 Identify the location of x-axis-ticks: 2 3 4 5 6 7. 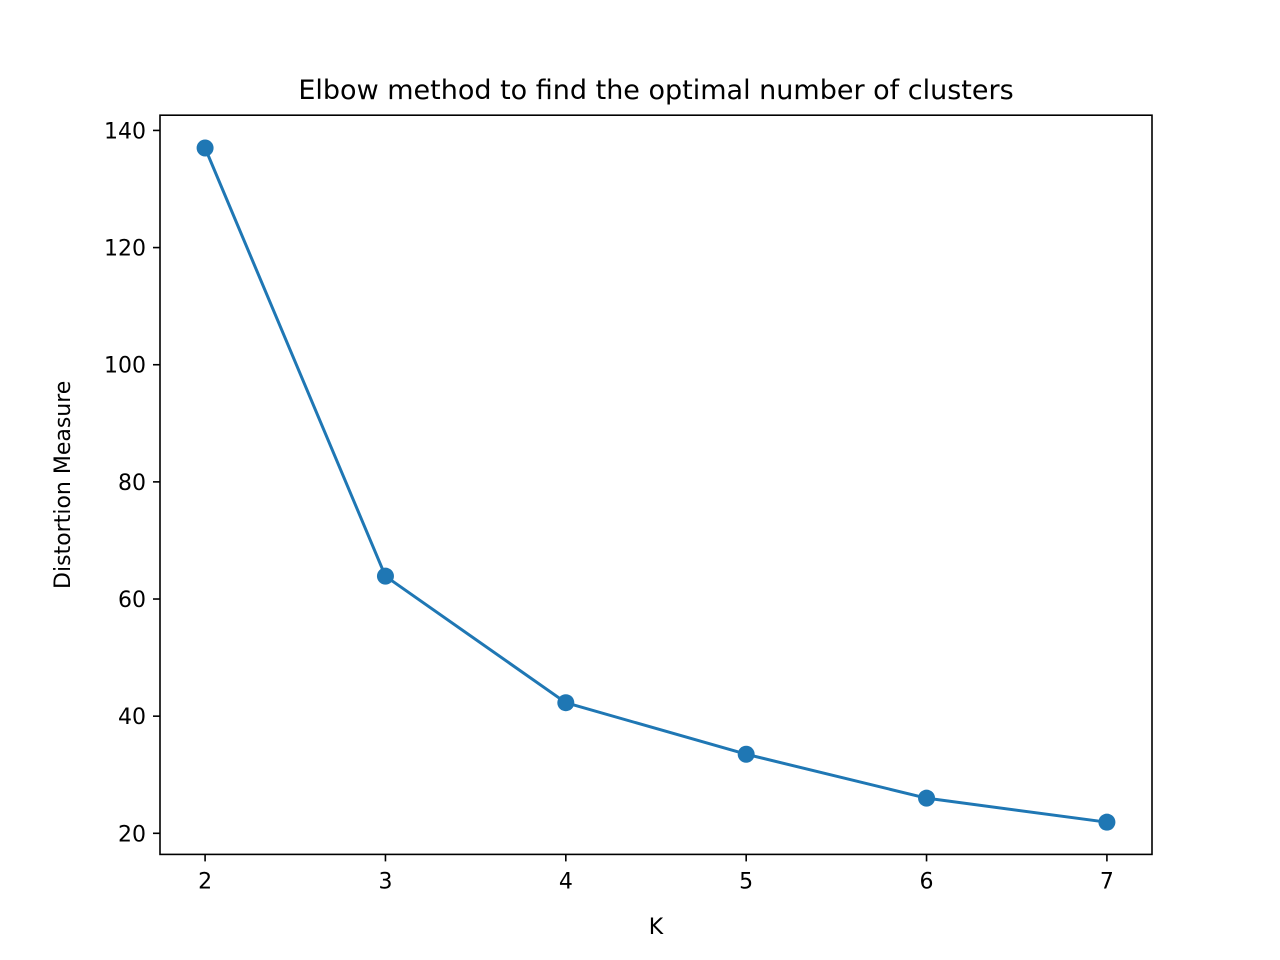
(656, 874).